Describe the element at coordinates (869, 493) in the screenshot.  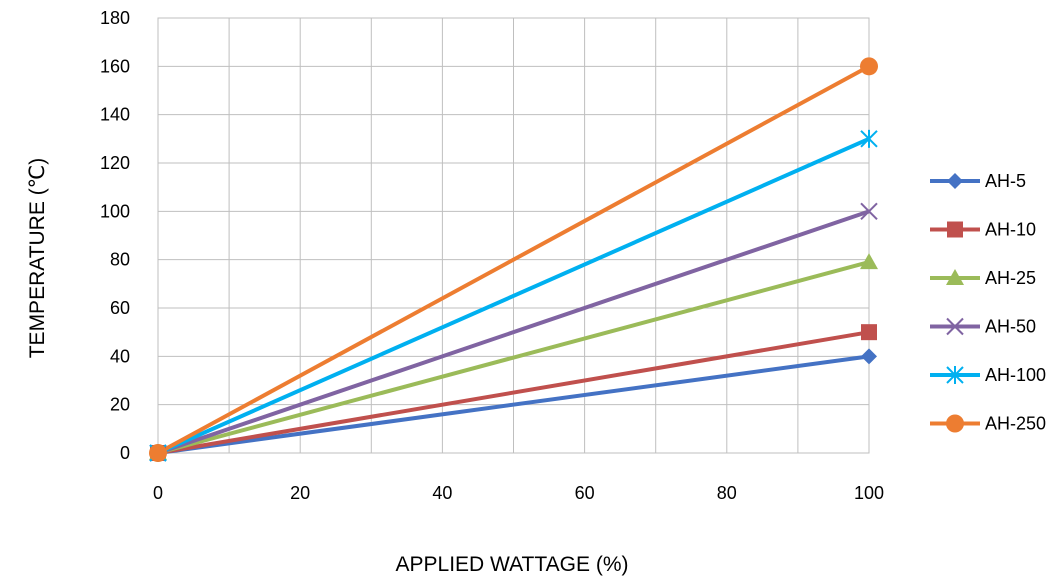
I see `x-tick-label: 100` at that location.